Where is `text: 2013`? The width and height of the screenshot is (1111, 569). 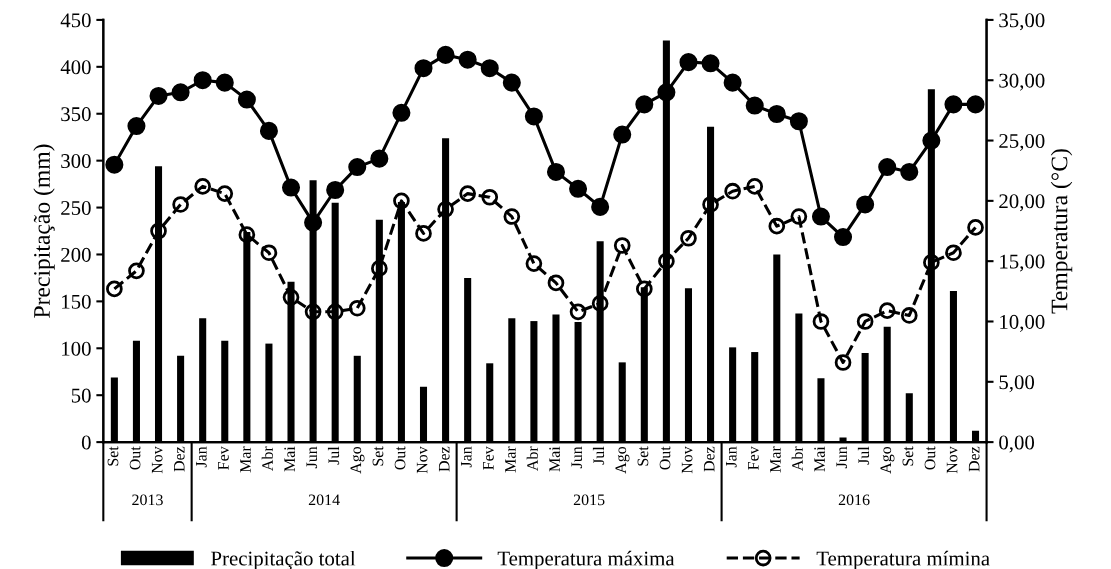
text: 2013 is located at coordinates (147, 500).